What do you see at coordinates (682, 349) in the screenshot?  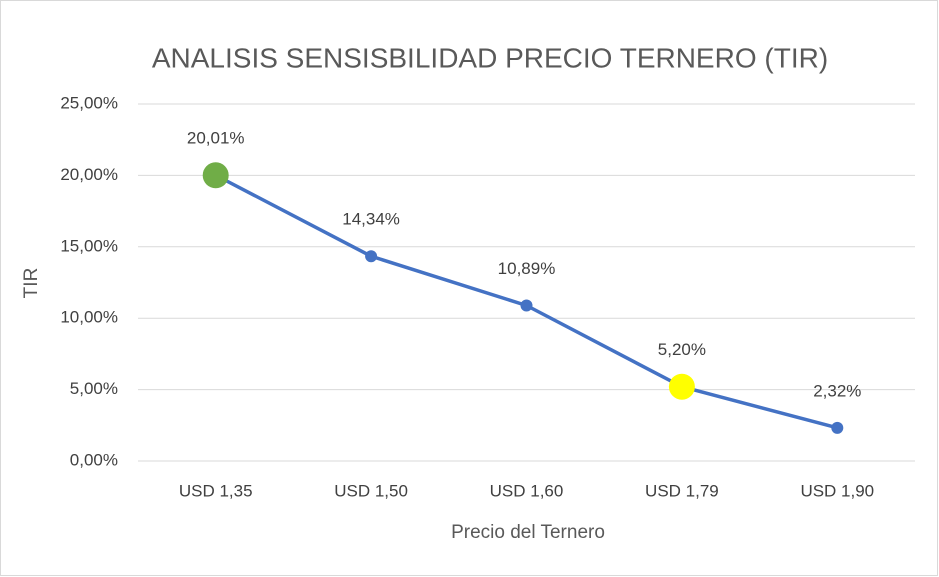 I see `data-label: 5,20%` at bounding box center [682, 349].